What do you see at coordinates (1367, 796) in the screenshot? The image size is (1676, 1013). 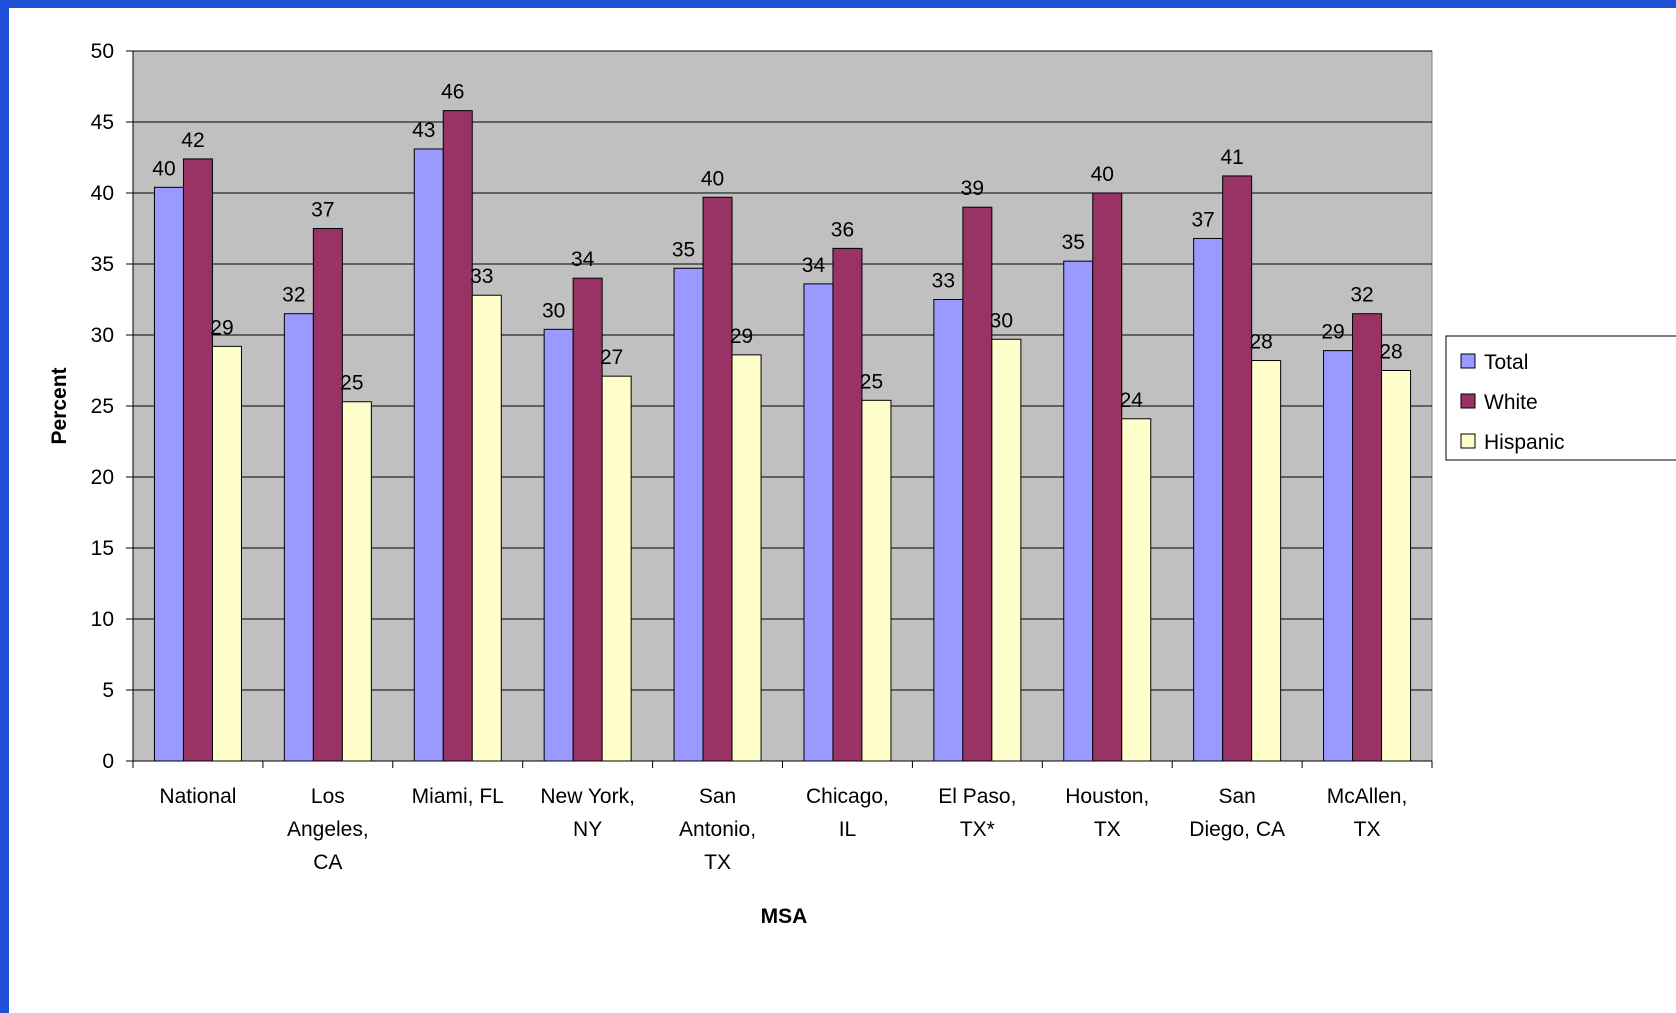 I see `category-label: McAllen,` at bounding box center [1367, 796].